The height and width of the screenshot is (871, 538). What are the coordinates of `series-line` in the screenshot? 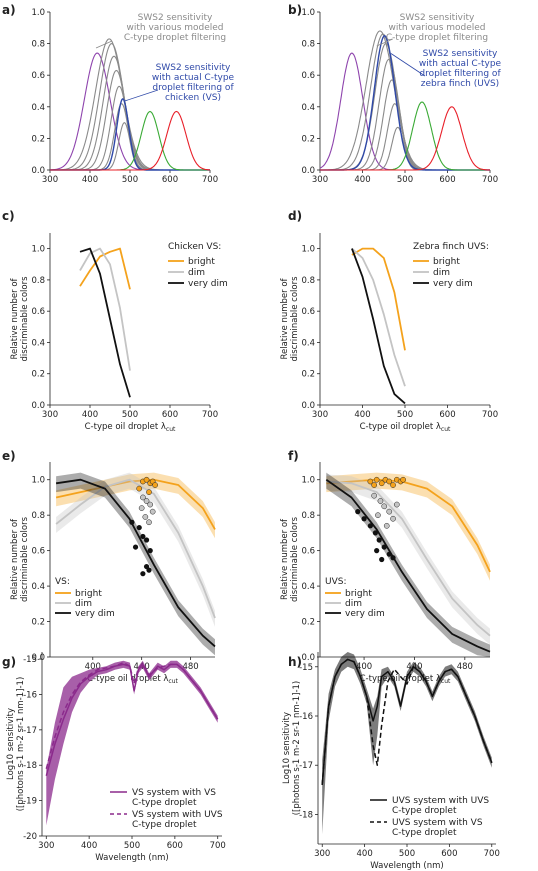 It's located at (407, 721).